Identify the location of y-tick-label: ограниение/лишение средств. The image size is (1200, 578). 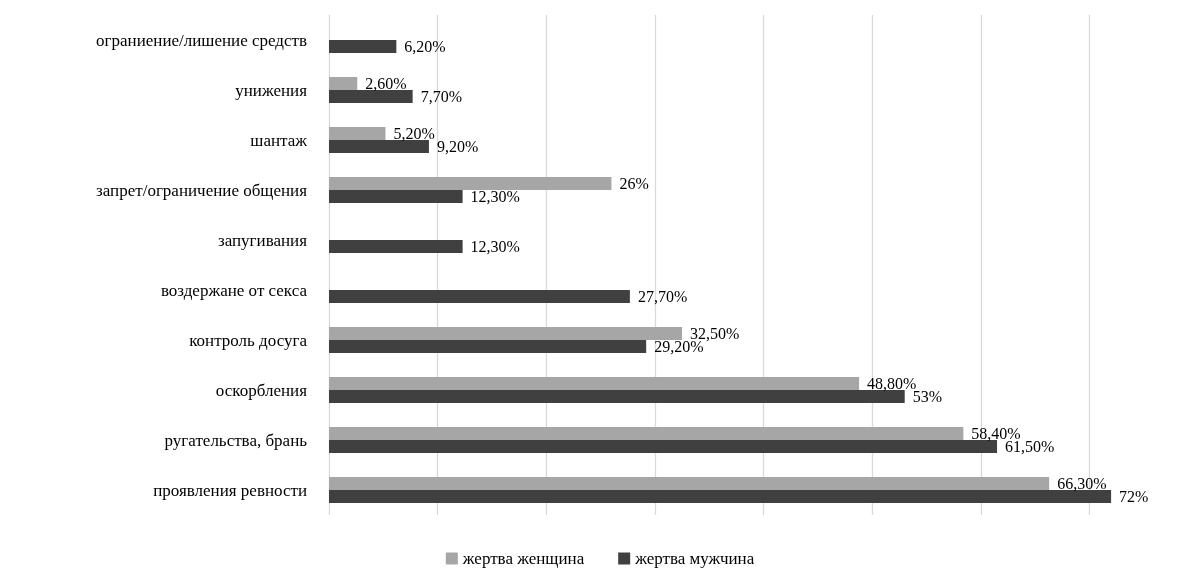
(201, 40).